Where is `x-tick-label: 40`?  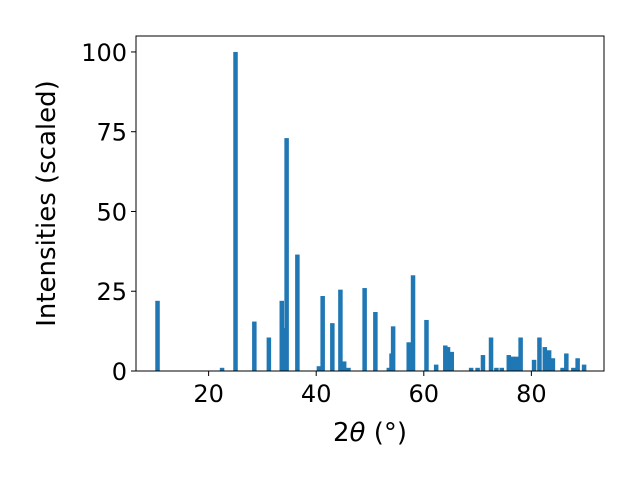
x-tick-label: 40 is located at coordinates (316, 394).